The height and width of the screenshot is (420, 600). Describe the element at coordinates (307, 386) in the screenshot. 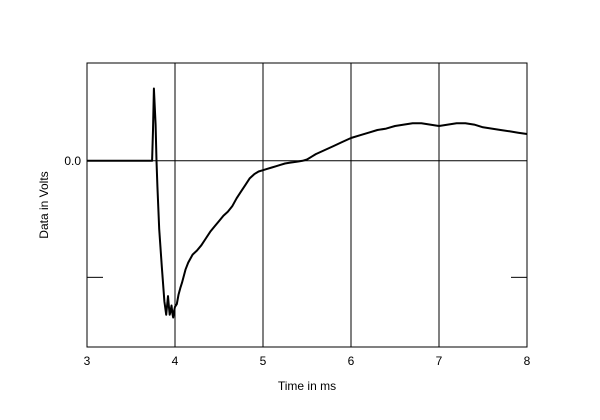

I see `x-axis-label: Time in ms` at that location.